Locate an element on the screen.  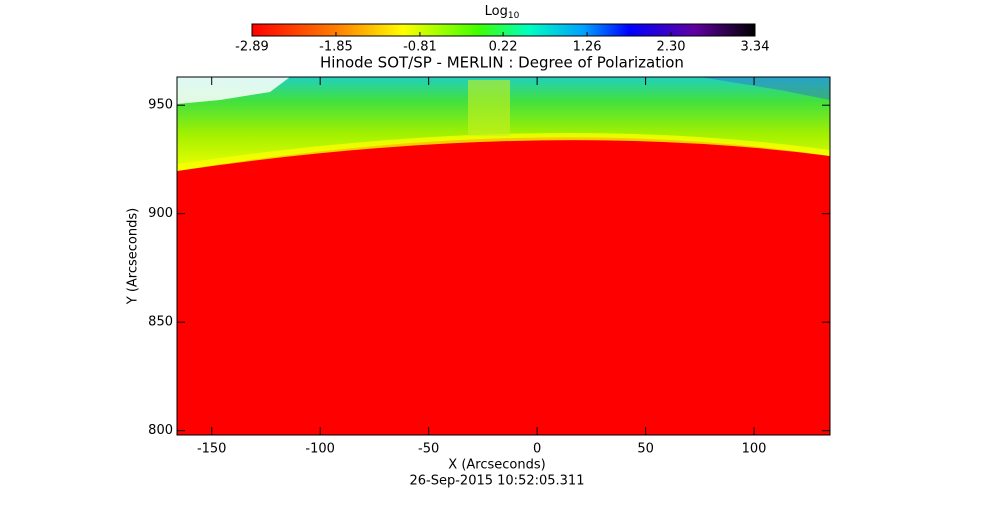
colorbar-tick-label: 2.30 is located at coordinates (671, 47).